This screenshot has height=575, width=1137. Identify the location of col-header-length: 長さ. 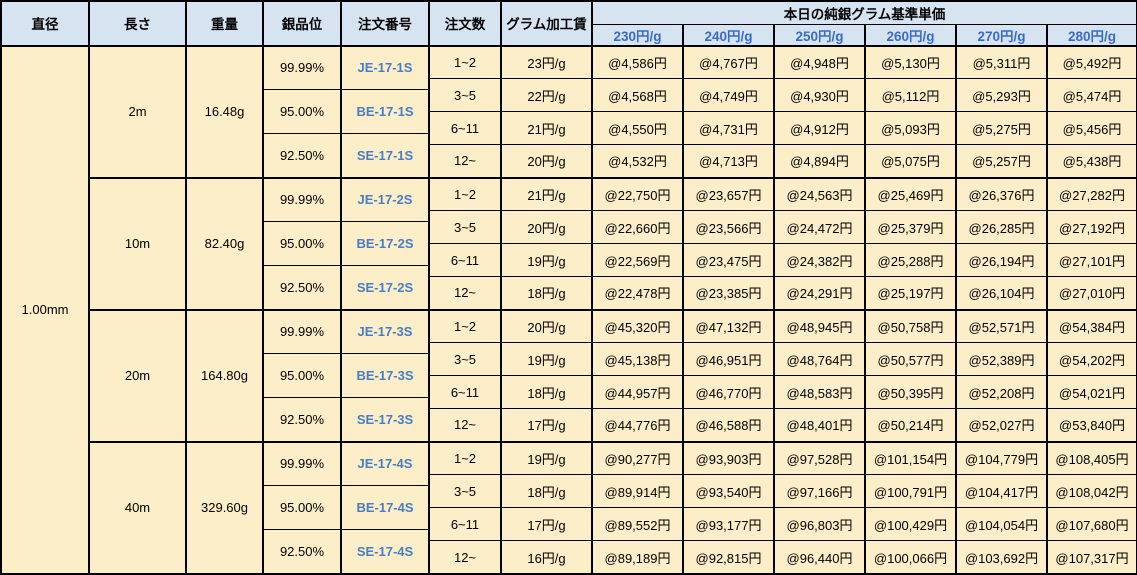
(137, 23).